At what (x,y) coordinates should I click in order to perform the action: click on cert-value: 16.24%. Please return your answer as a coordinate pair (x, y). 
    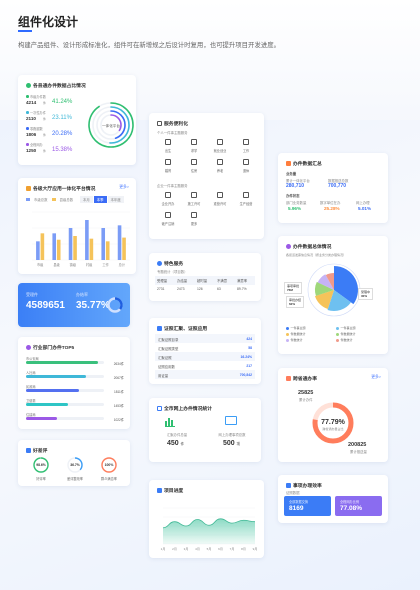
    Looking at the image, I should click on (246, 356).